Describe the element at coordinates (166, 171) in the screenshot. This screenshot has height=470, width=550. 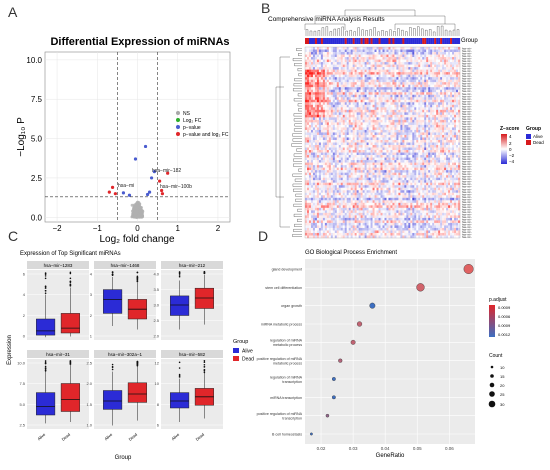
I see `volcano-label-182: hsa−mir−182` at that location.